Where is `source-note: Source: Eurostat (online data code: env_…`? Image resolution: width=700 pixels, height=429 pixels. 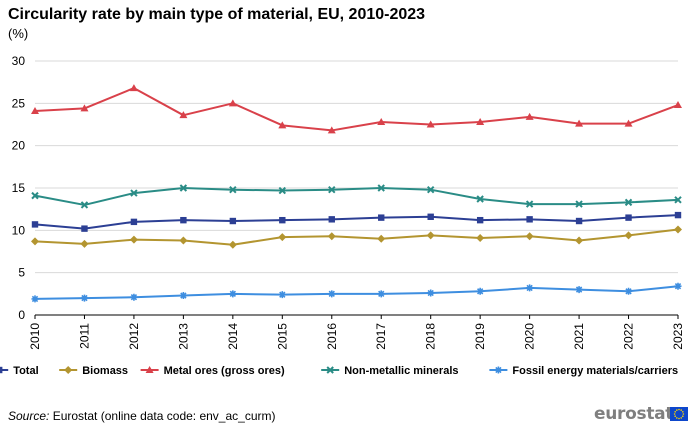
source-note: Source: Eurostat (online data code: env_… is located at coordinates (142, 416).